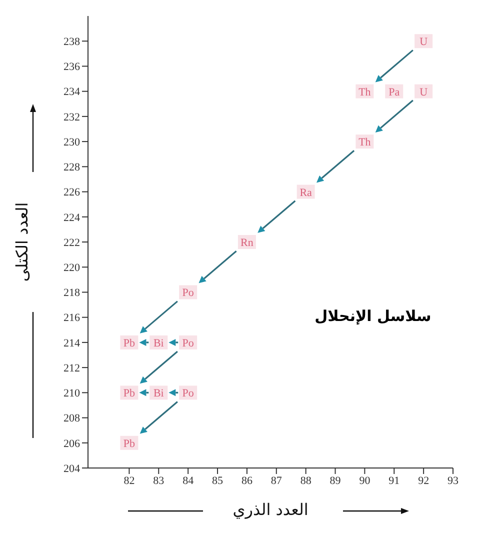 This screenshot has height=540, width=478. Describe the element at coordinates (72, 142) in the screenshot. I see `y-tick-label: 230` at that location.